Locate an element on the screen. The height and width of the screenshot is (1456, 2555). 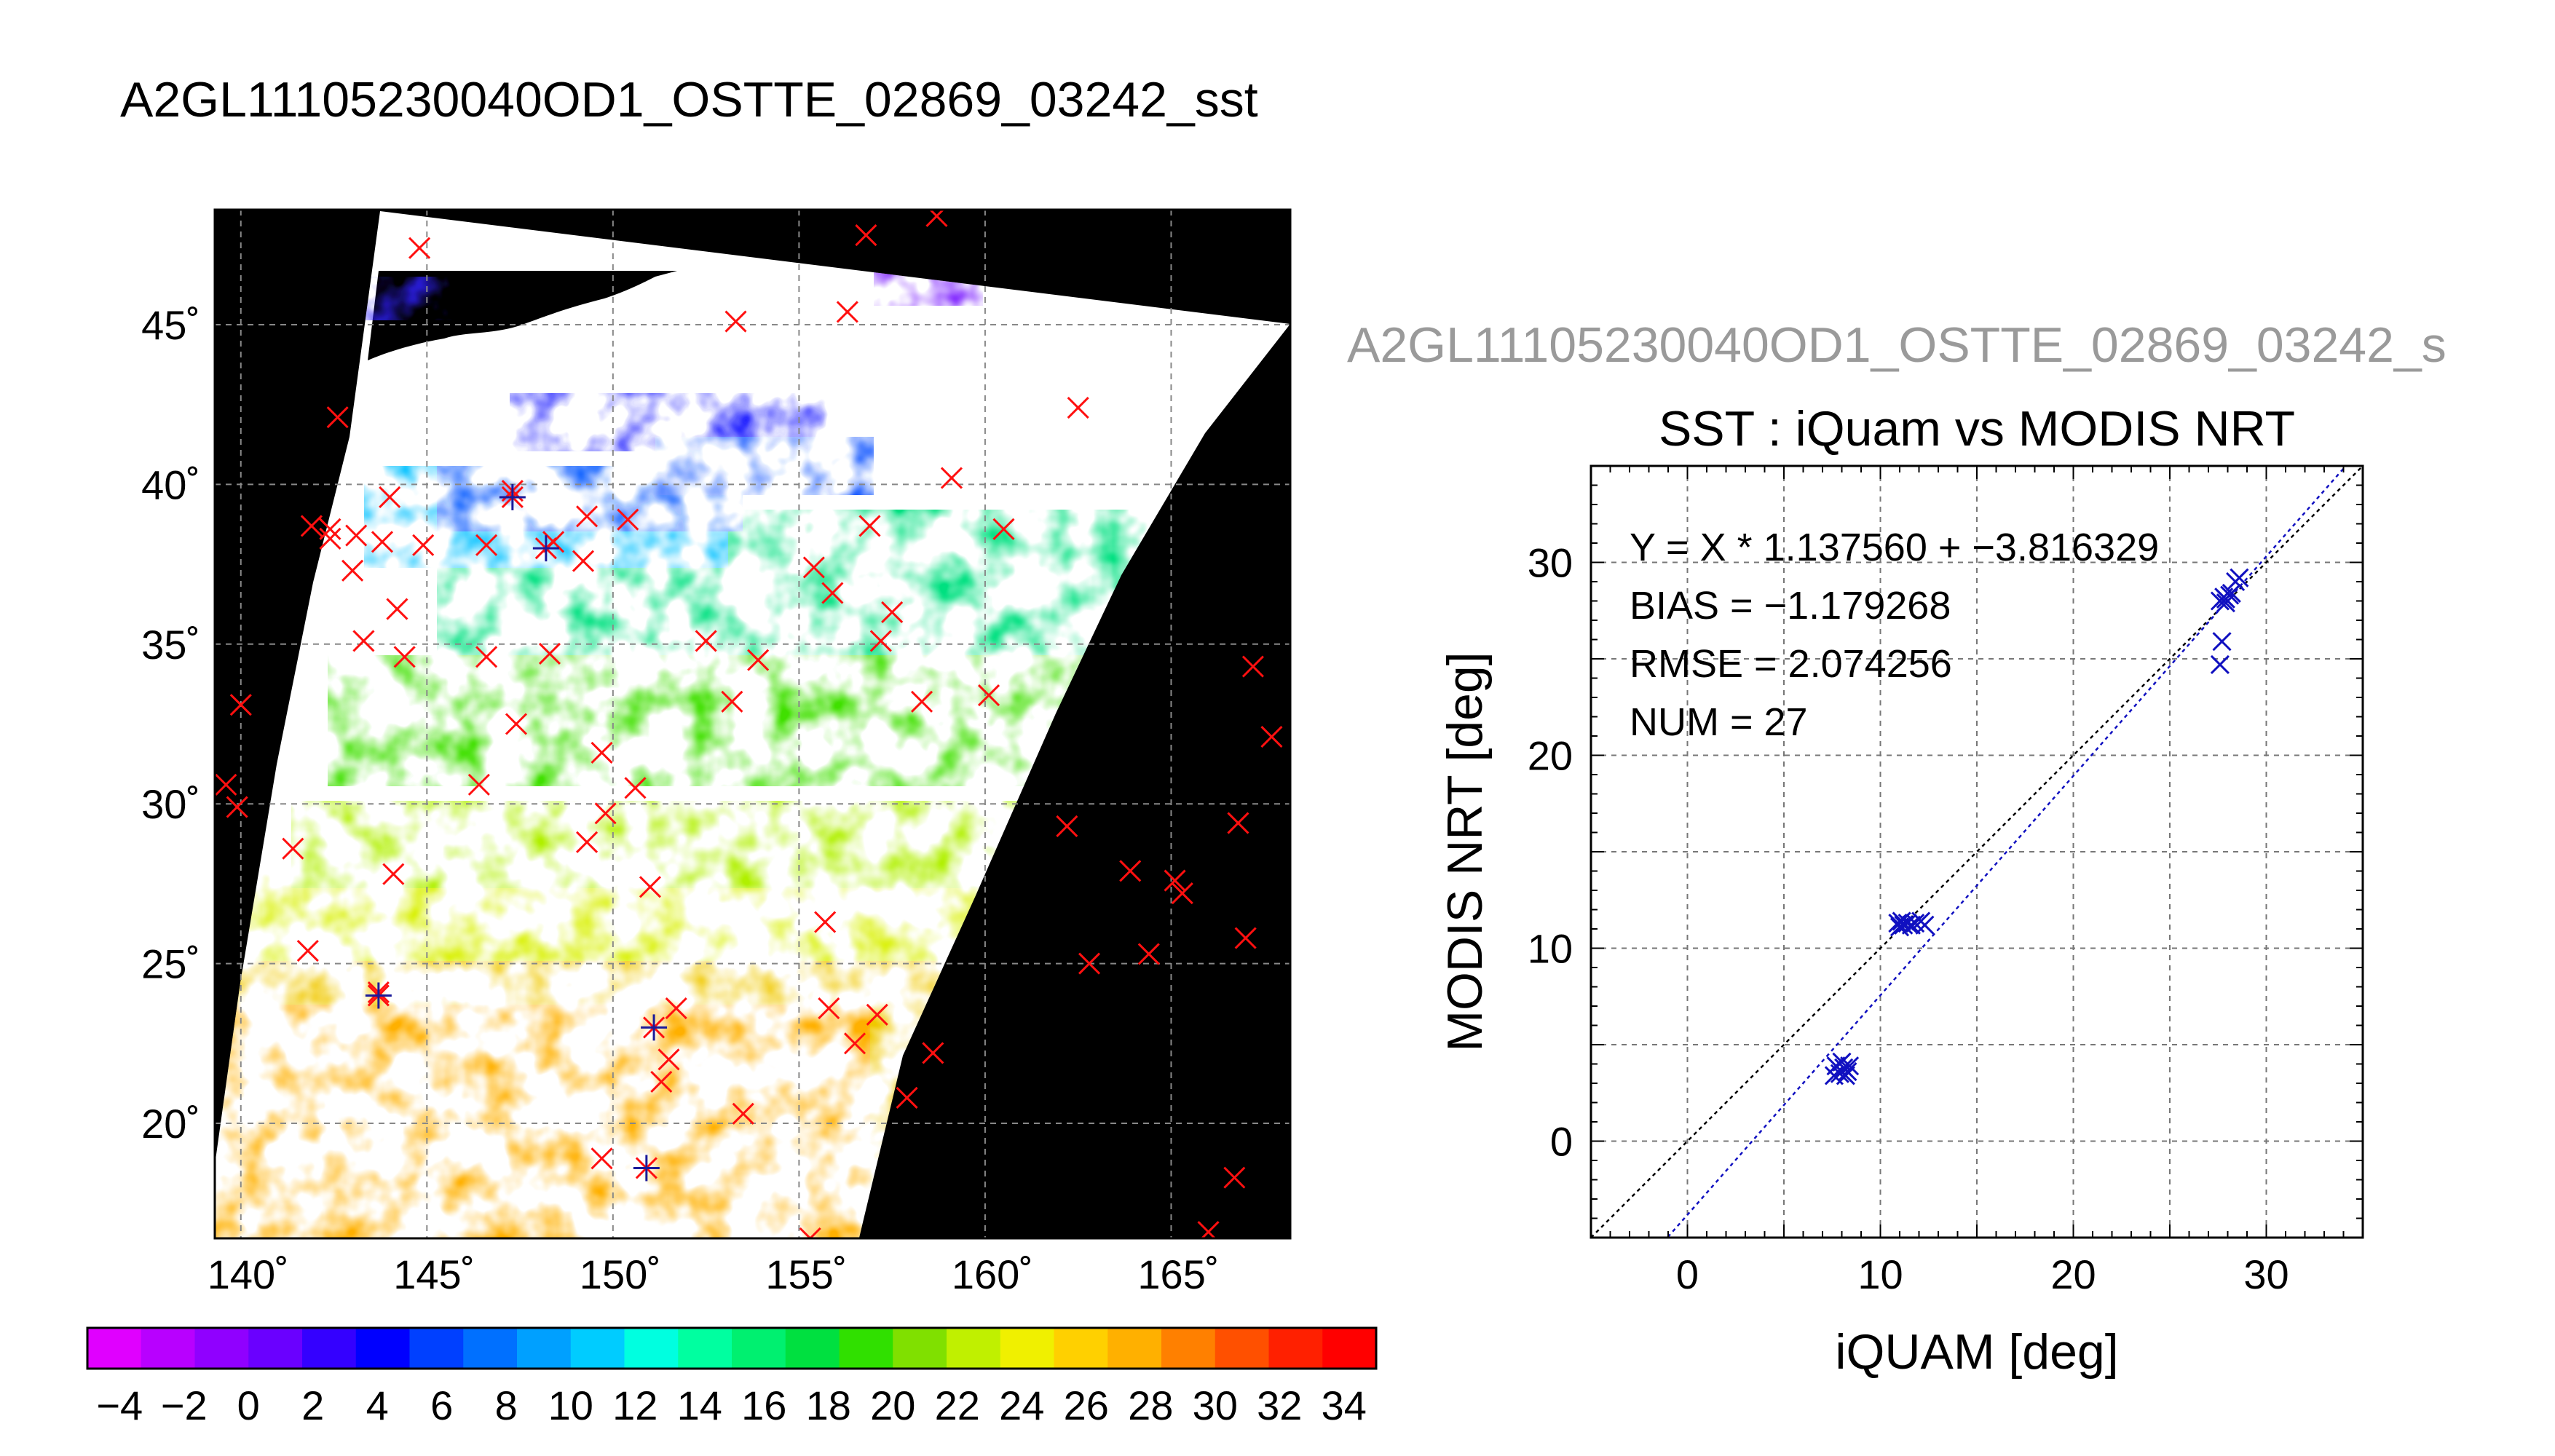
lon-tick-label: 145˚ is located at coordinates (434, 1274).